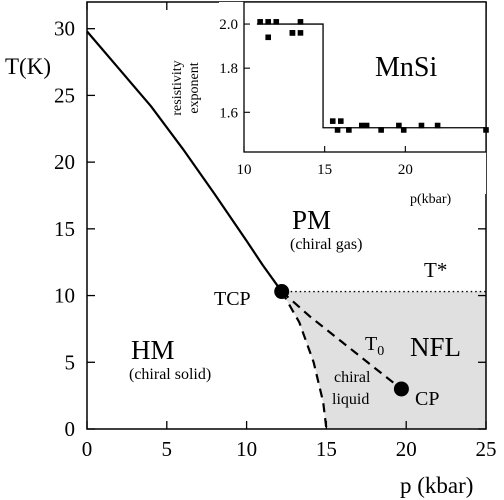  I want to click on tcp-point, so click(282, 292).